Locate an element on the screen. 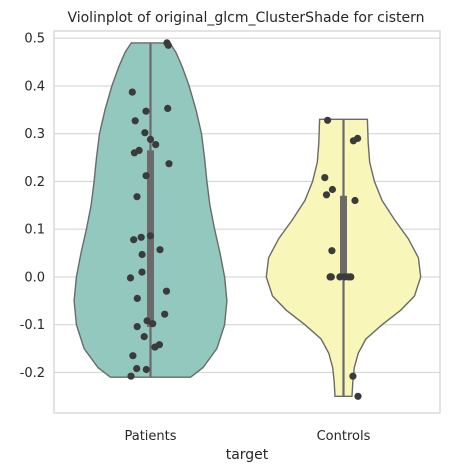  y-tick-label: 0.5 is located at coordinates (34, 39).